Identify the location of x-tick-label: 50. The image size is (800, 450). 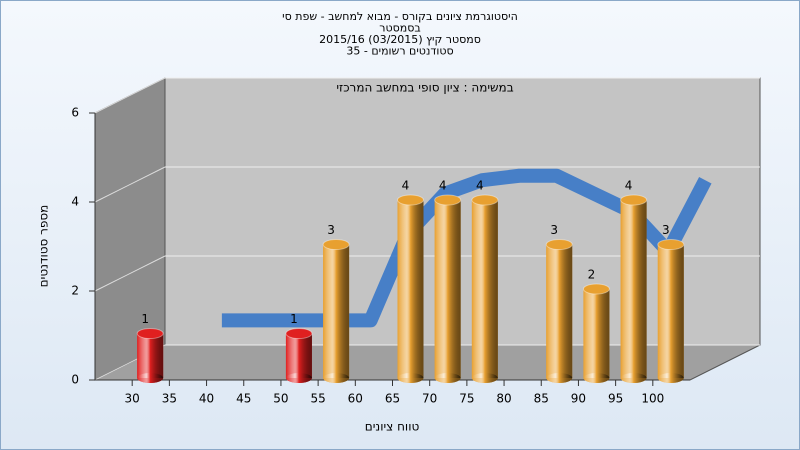
(280, 399).